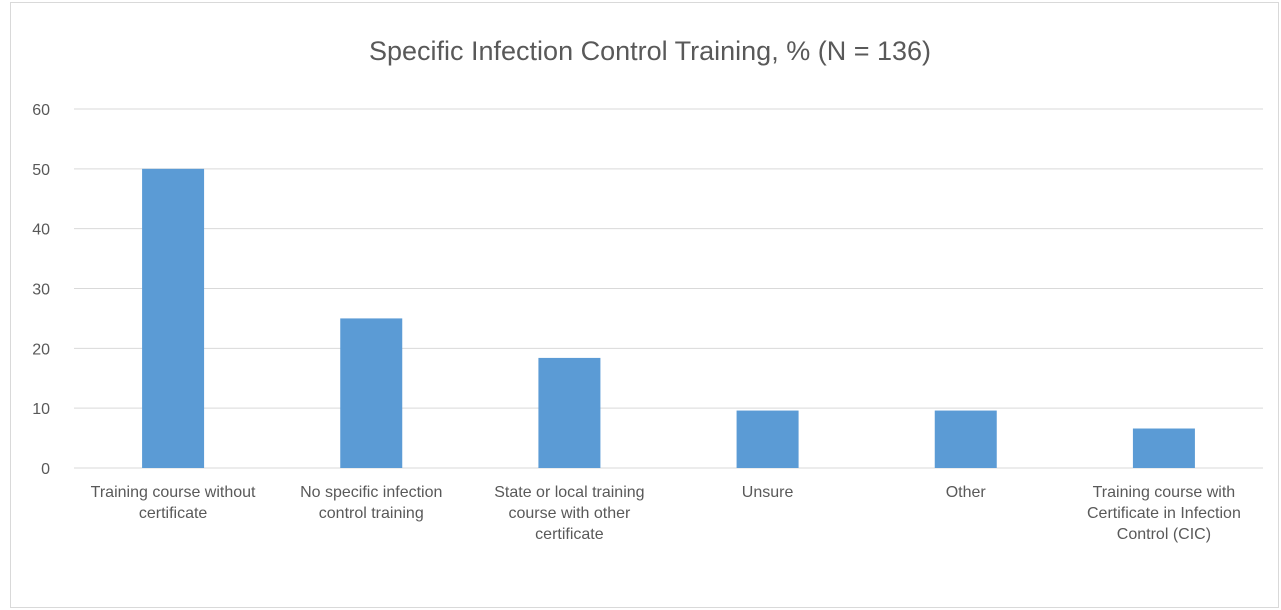 The image size is (1281, 610). Describe the element at coordinates (41, 349) in the screenshot. I see `y-tick-label: 20` at that location.